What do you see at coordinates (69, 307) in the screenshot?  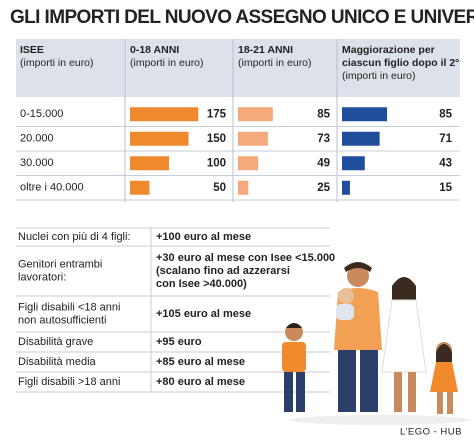 I see `note-label: Figli disabili <18 anni` at bounding box center [69, 307].